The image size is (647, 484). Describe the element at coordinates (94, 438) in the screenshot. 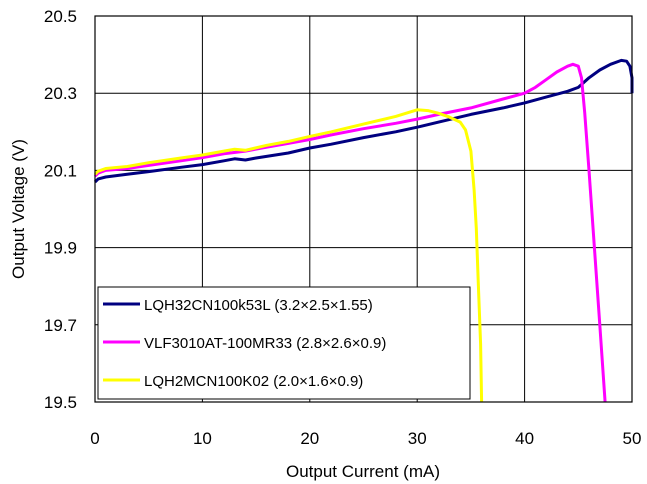

I see `x-tick-label: 0` at that location.